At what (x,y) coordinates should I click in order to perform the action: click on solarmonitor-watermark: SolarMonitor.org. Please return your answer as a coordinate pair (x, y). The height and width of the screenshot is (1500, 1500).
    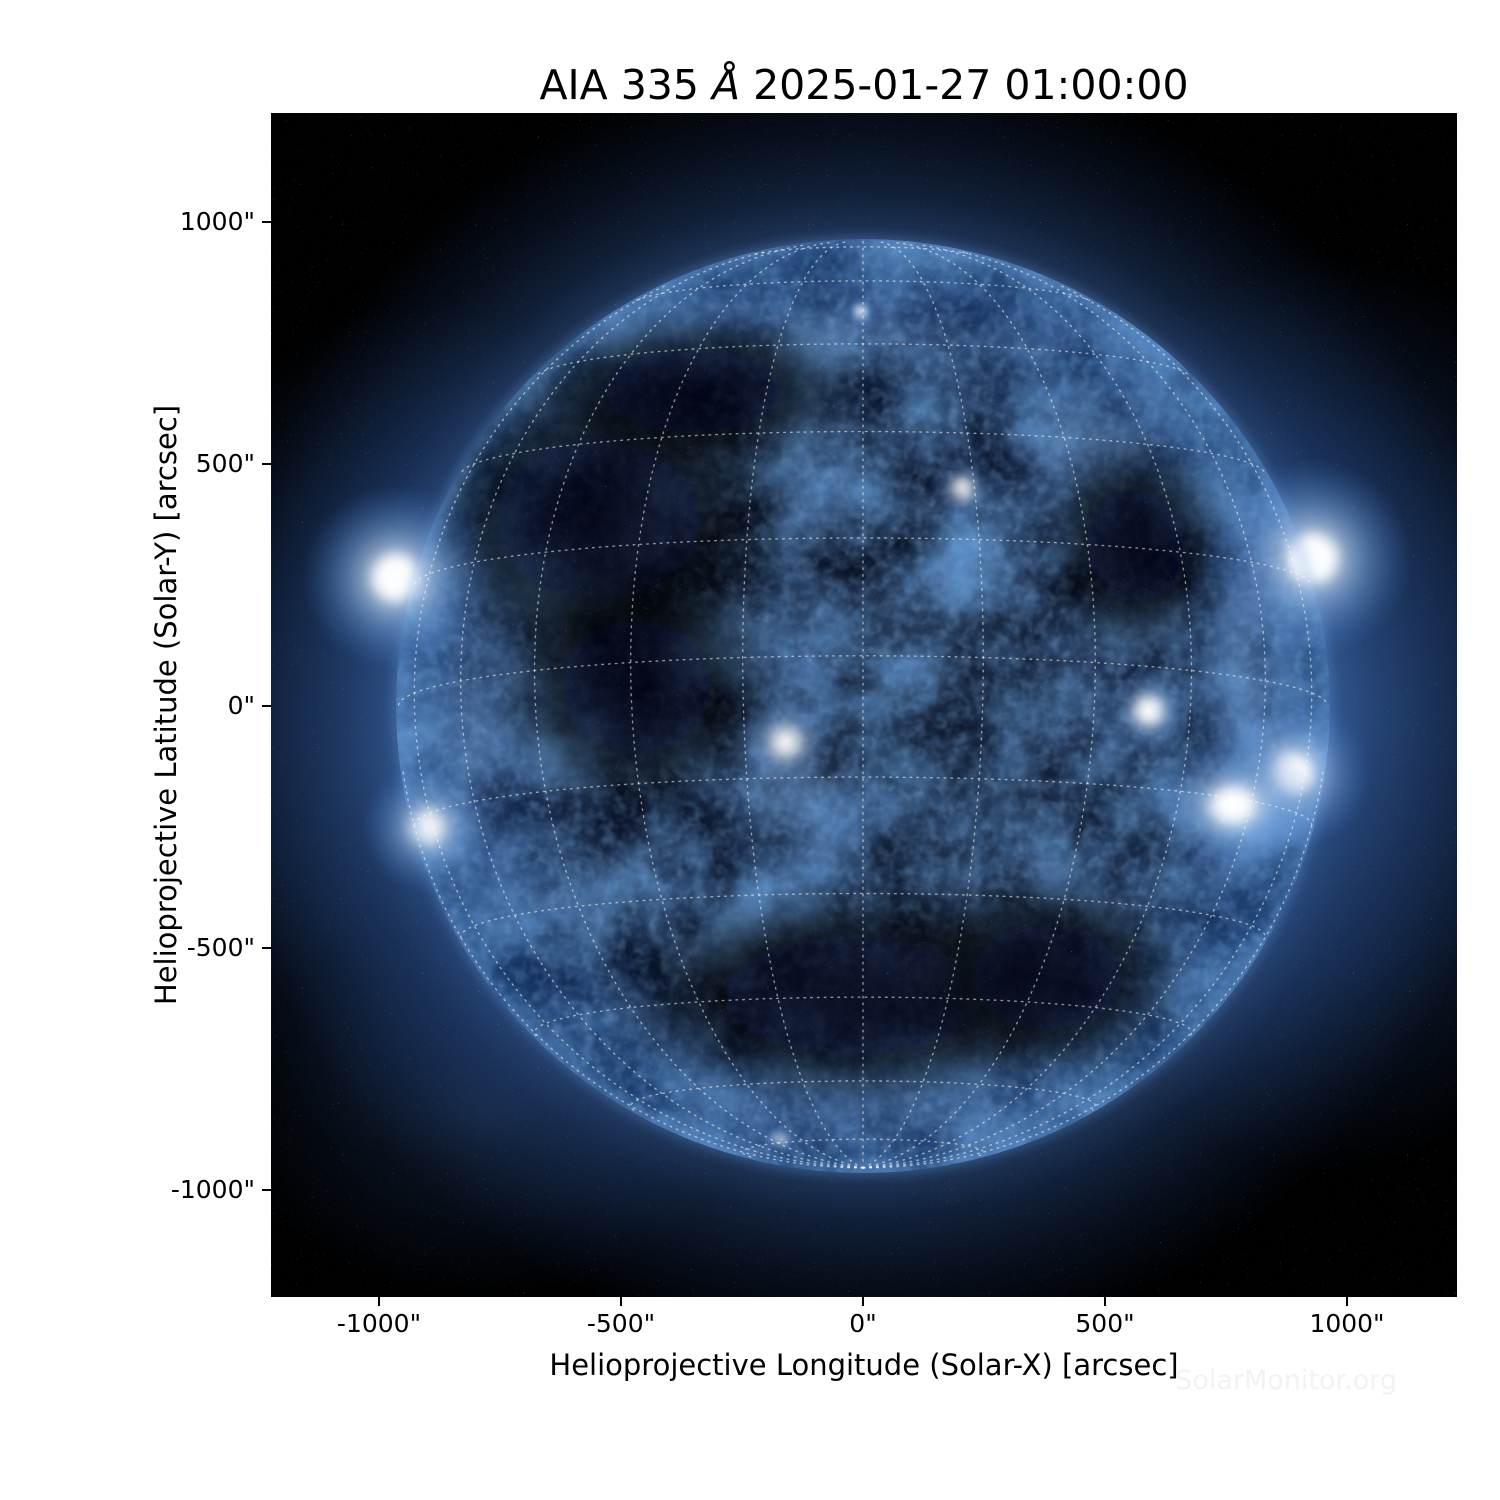
    Looking at the image, I should click on (1286, 1380).